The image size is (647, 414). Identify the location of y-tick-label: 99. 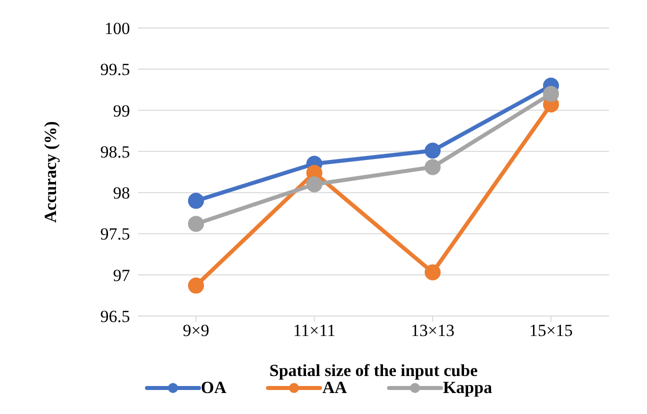
(121, 110).